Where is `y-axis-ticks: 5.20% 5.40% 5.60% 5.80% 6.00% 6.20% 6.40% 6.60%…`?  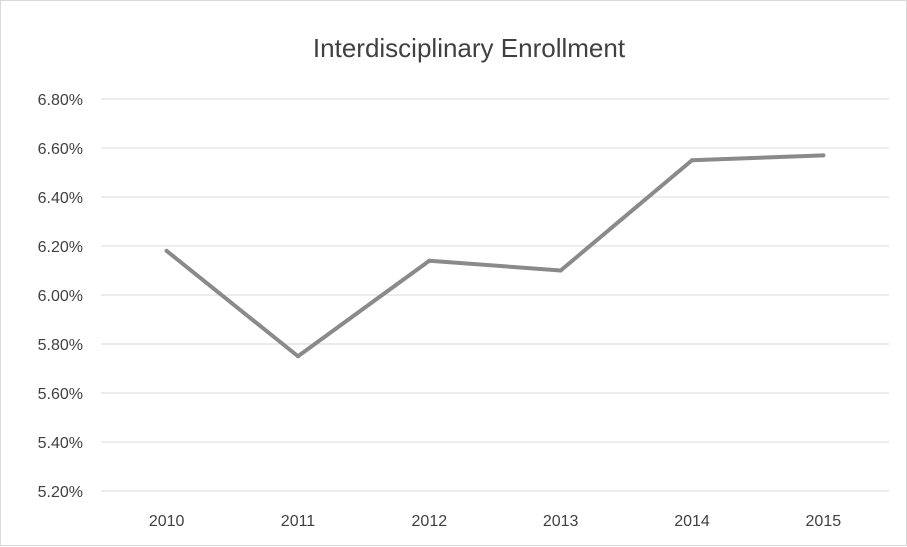
y-axis-ticks: 5.20% 5.40% 5.60% 5.80% 6.00% 6.20% 6.40% 6.60%… is located at coordinates (60, 296).